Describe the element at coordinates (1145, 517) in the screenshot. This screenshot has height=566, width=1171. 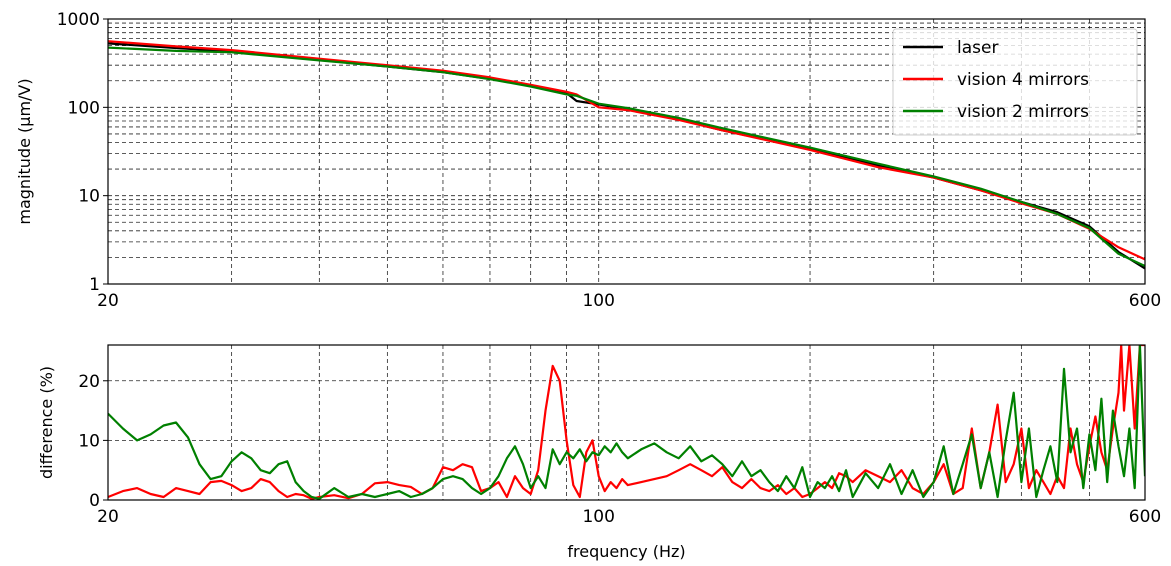
I see `bottom-x-tick-label: 600` at that location.